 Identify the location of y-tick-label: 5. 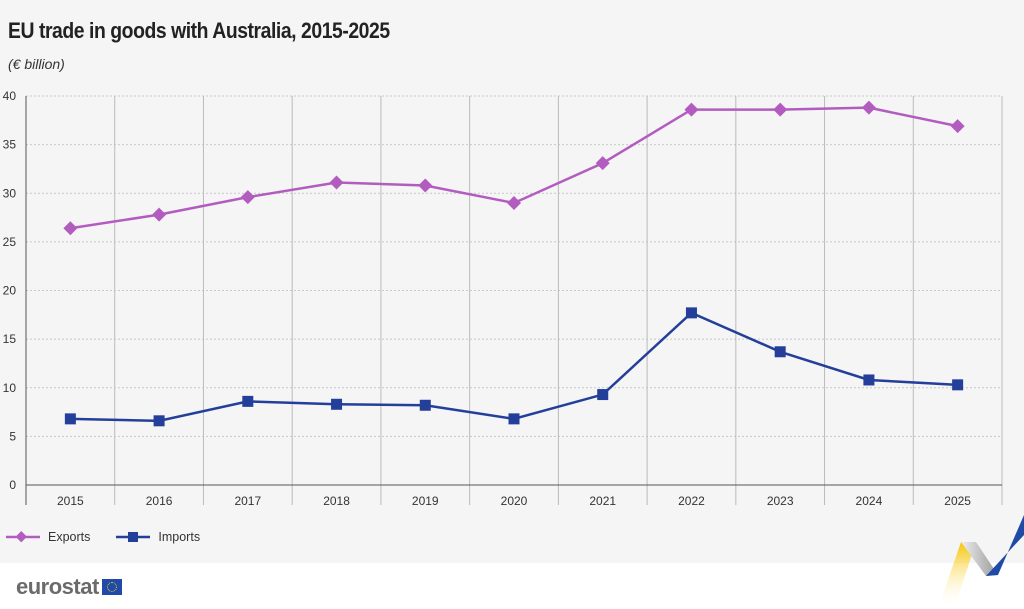
(12, 436).